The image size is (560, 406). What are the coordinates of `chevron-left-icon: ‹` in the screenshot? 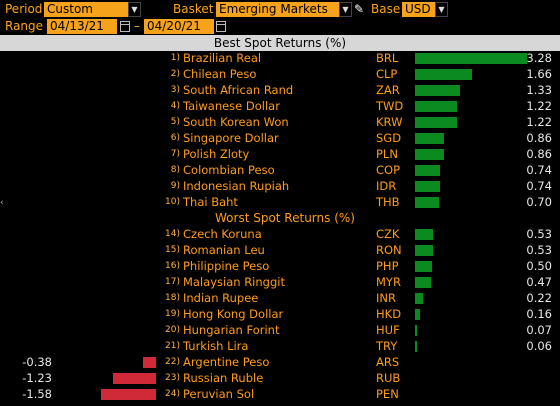 It's located at (2, 203).